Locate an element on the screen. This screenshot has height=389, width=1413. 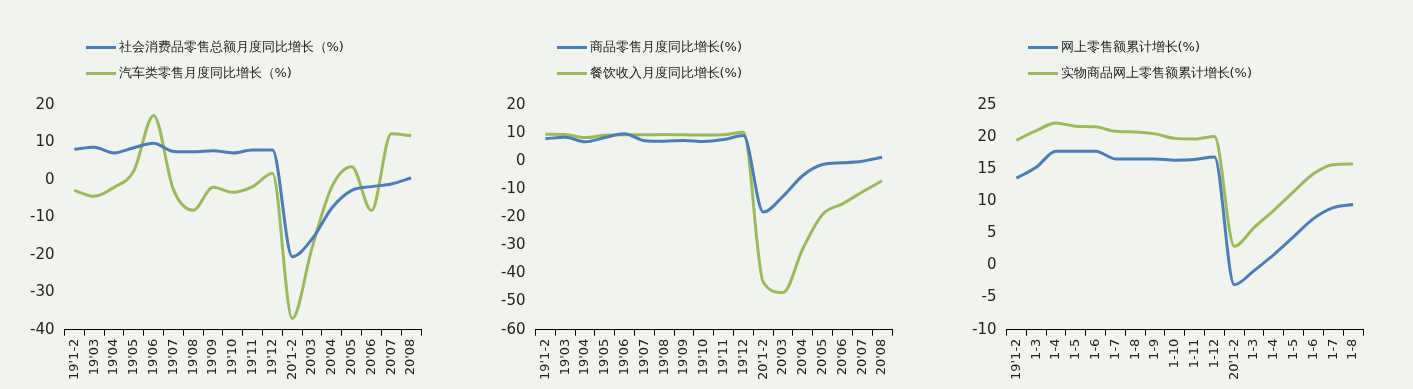
x-tick-label: 1-12 is located at coordinates (1213, 353).